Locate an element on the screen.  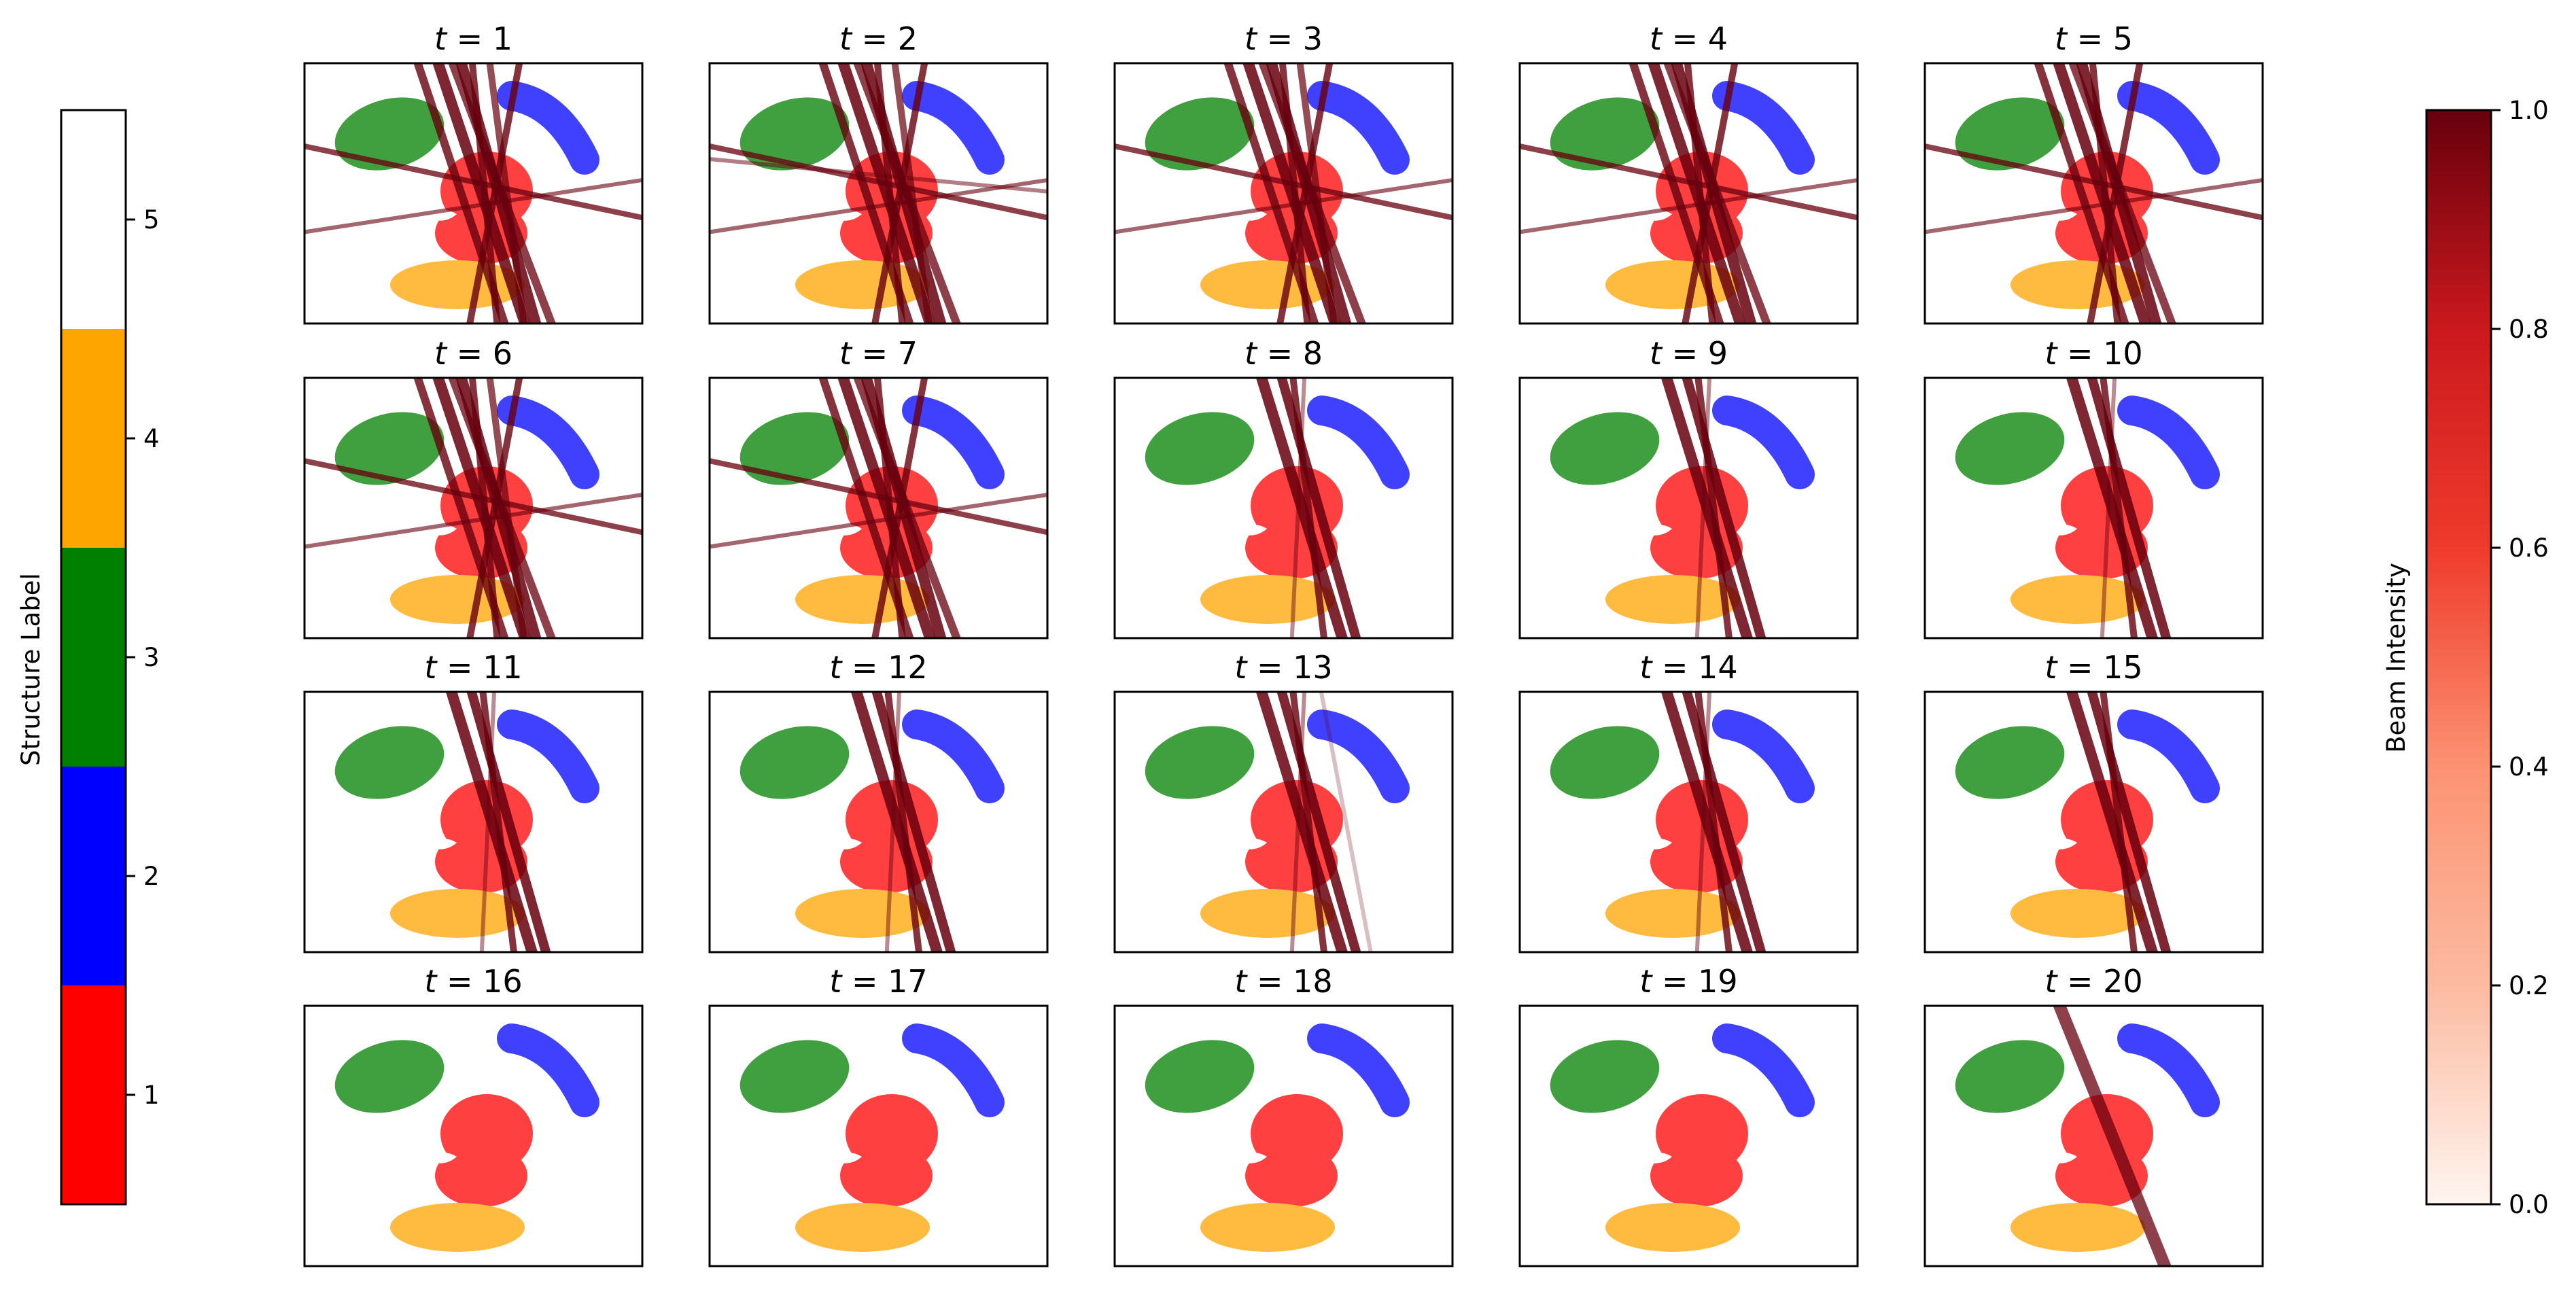
panel-title: t = 20 is located at coordinates (2093, 981).